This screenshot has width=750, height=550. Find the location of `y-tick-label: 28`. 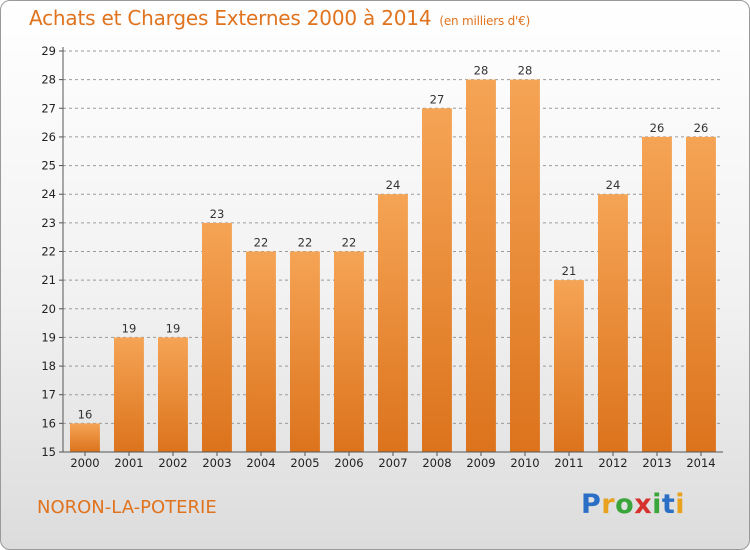

y-tick-label: 28 is located at coordinates (48, 80).